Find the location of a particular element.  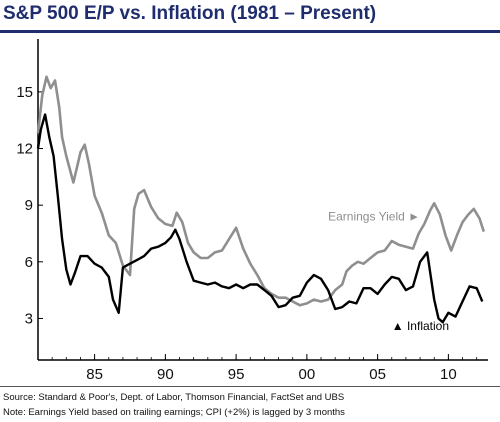

y-tick-label: 9 is located at coordinates (29, 205).